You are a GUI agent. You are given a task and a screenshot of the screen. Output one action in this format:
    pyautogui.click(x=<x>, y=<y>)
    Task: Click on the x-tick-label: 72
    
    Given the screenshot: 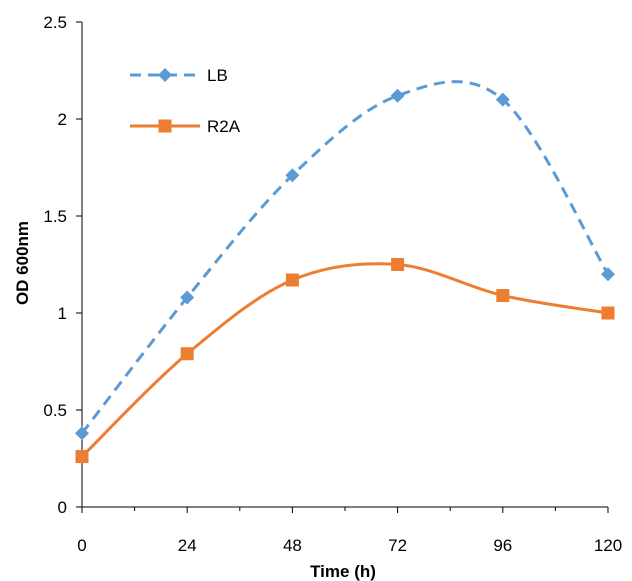 What is the action you would take?
    pyautogui.click(x=397, y=545)
    